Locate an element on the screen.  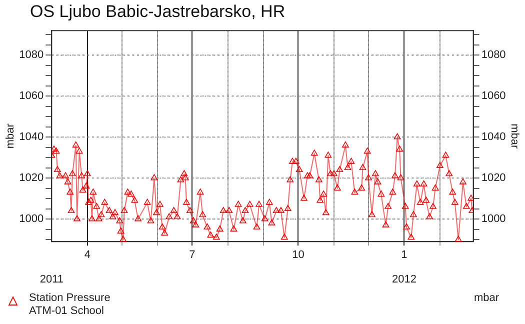
x-tick-label: 4 is located at coordinates (87, 255).